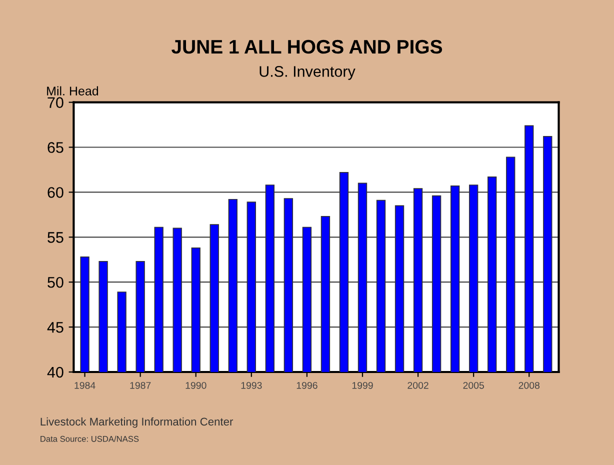 The width and height of the screenshot is (614, 465). Describe the element at coordinates (529, 385) in the screenshot. I see `x-tick-label: 2008` at that location.